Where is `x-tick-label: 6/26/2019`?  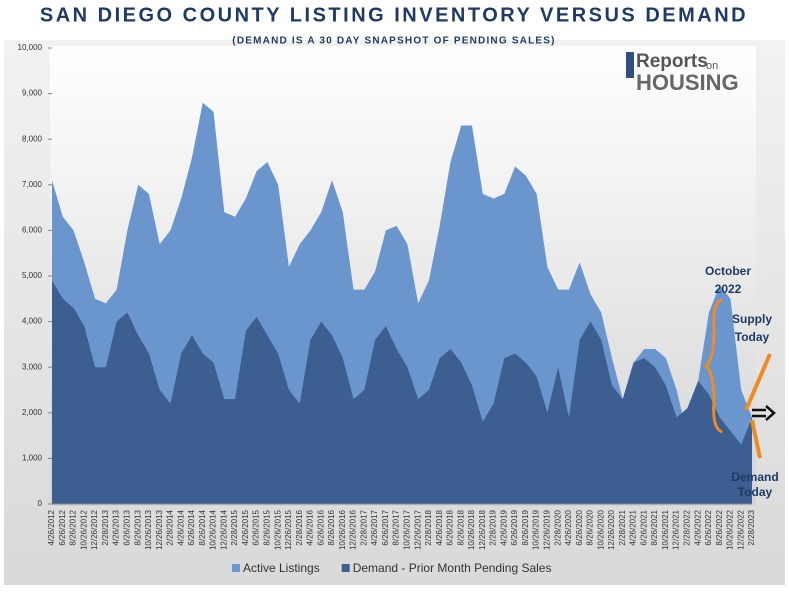
x-tick-label: 6/26/2019 is located at coordinates (514, 527).